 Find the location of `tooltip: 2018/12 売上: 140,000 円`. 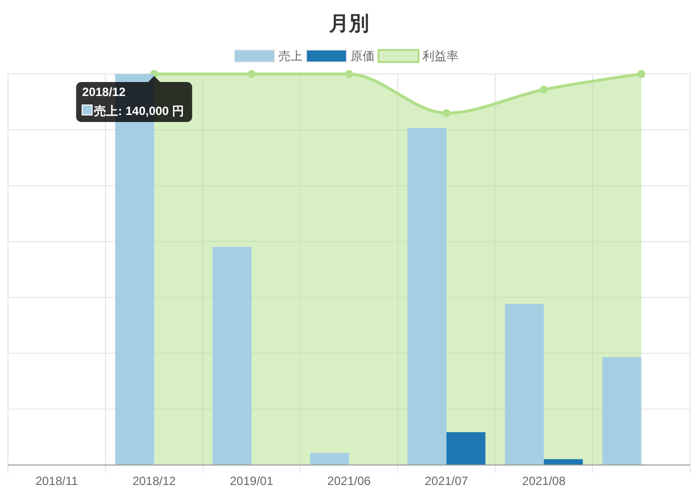

tooltip: 2018/12 売上: 140,000 円 is located at coordinates (134, 99).